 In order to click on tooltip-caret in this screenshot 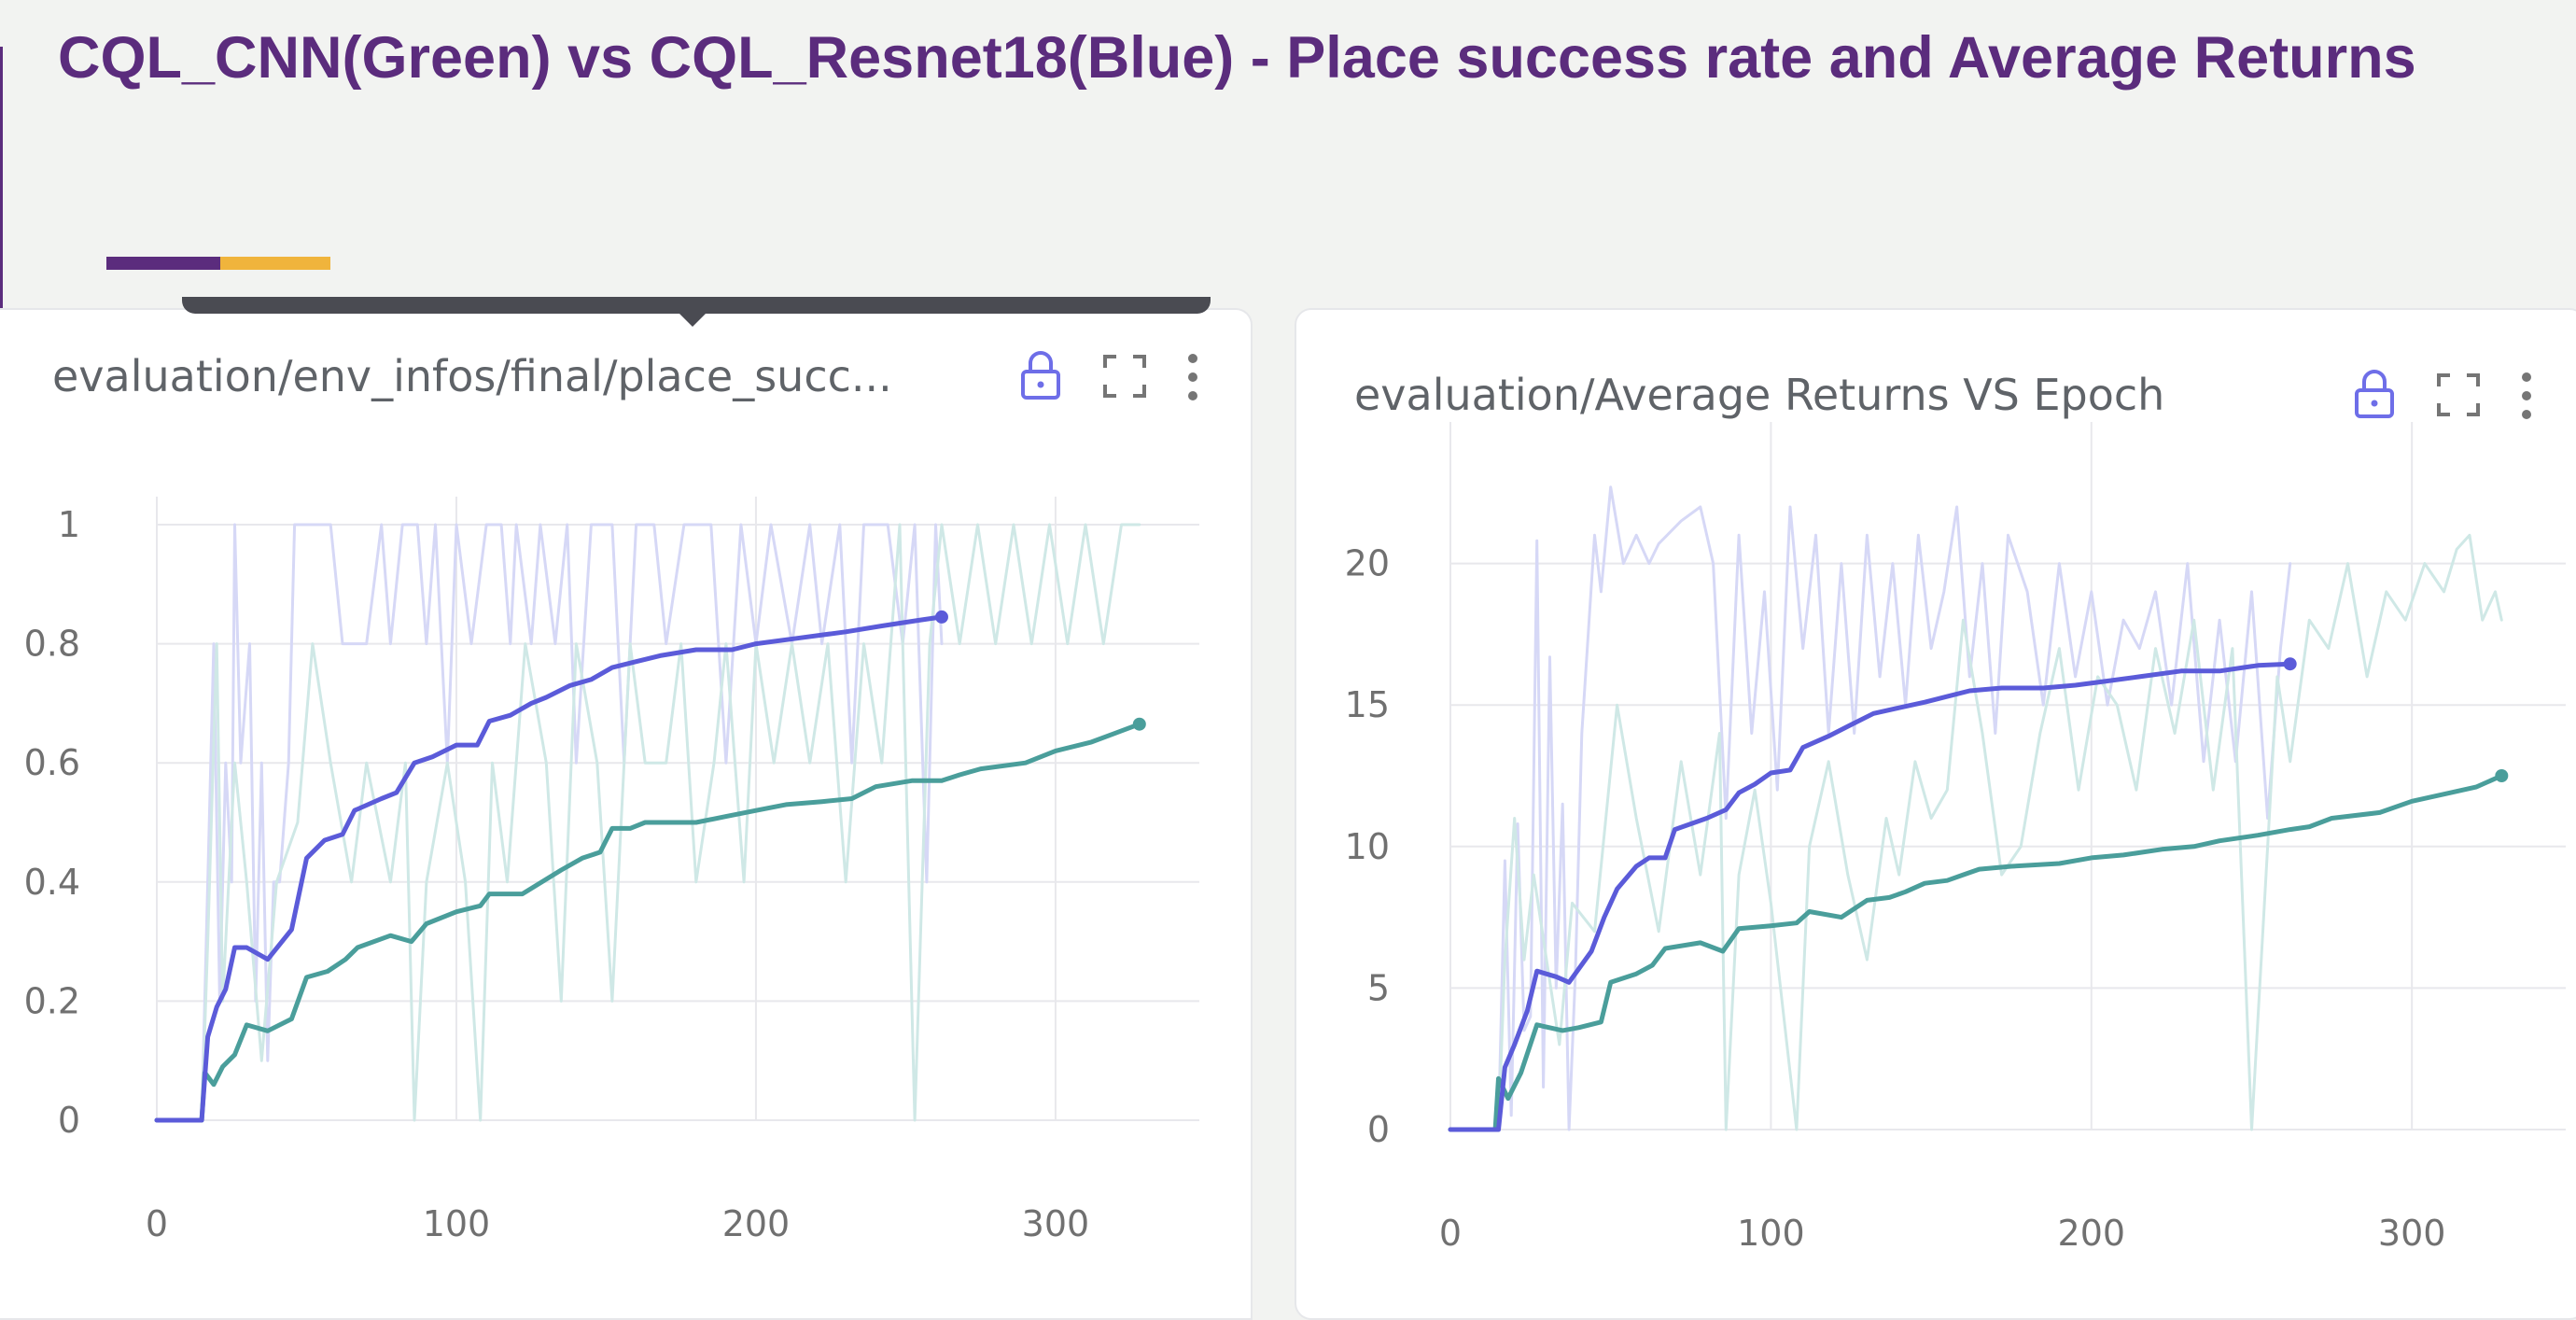, I will do `click(692, 319)`.